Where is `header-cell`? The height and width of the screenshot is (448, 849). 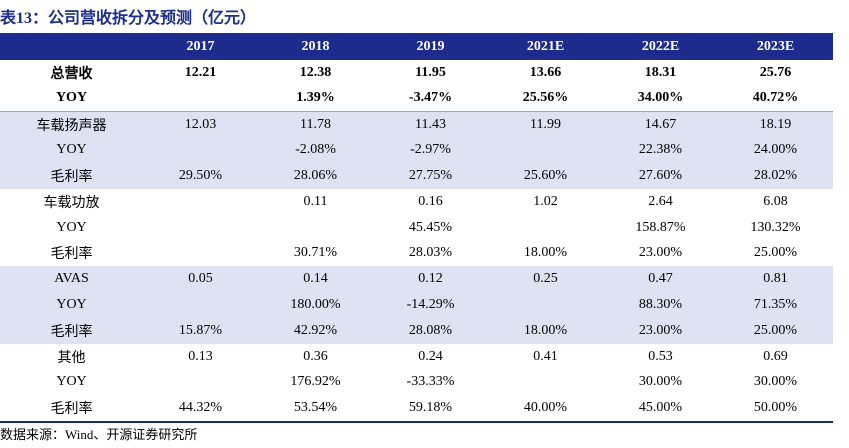
header-cell is located at coordinates (71, 46).